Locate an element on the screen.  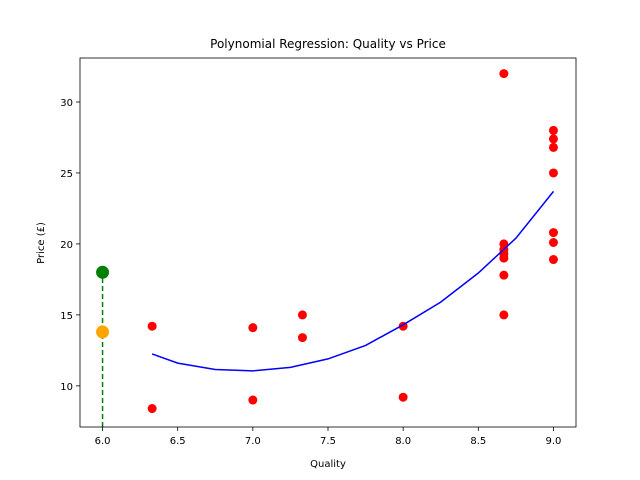
y-tick-label: 30 is located at coordinates (66, 103).